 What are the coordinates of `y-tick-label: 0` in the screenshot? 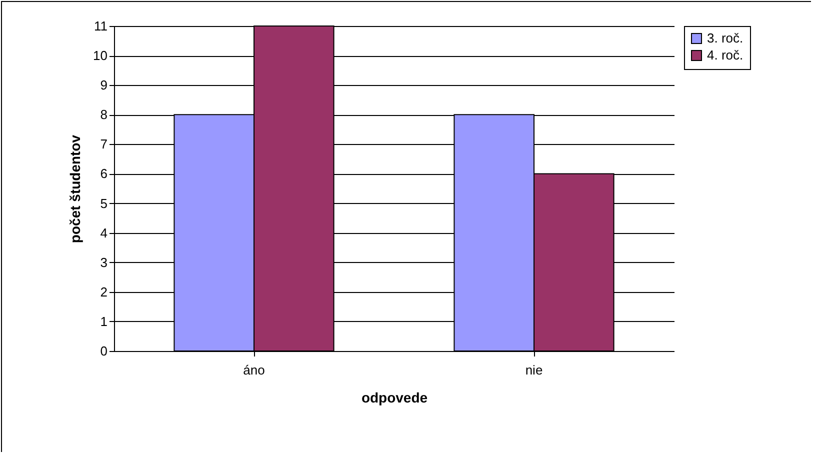 It's located at (104, 351).